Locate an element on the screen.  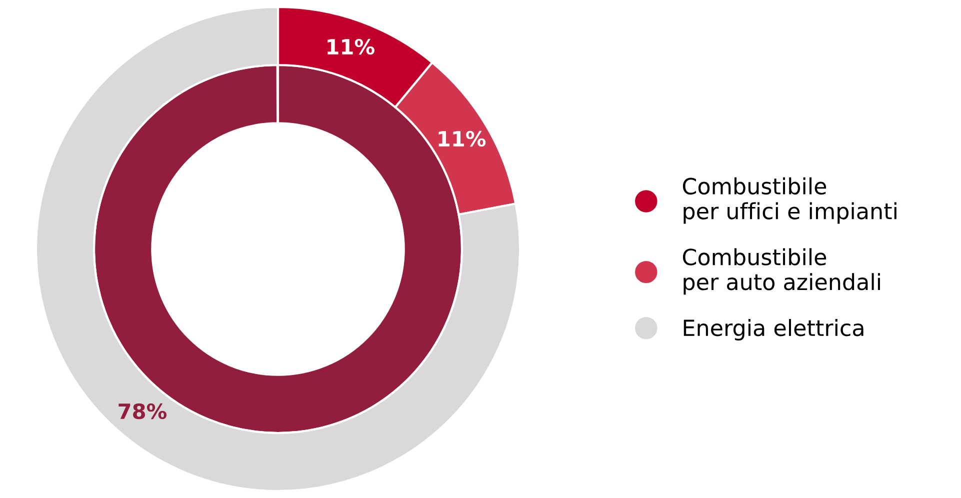
legend-label: Energia elettrica is located at coordinates (774, 330).